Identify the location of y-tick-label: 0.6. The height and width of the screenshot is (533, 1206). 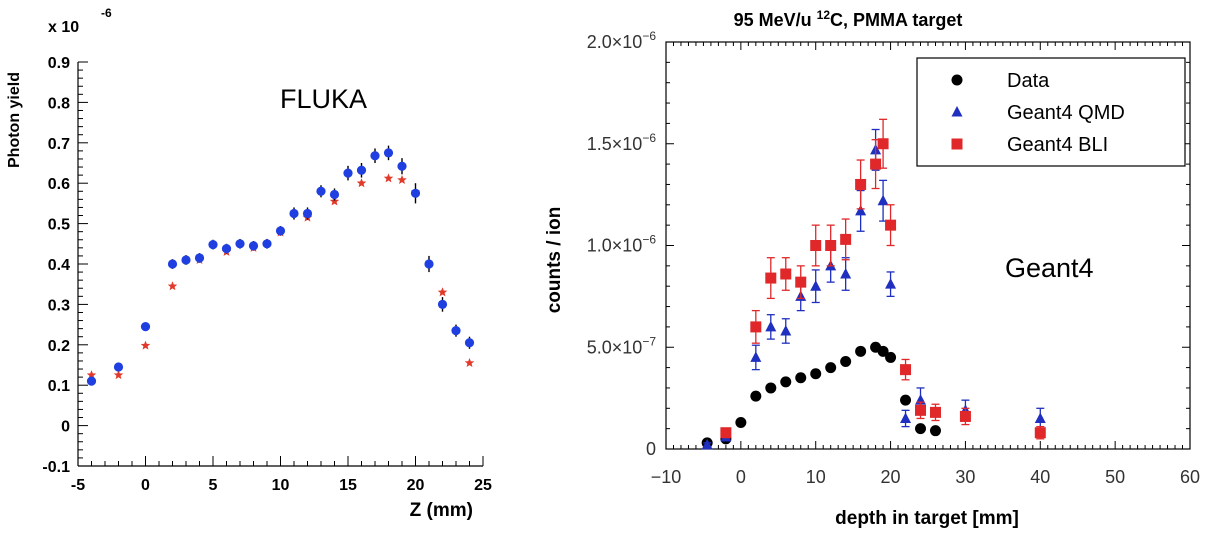
(59, 184).